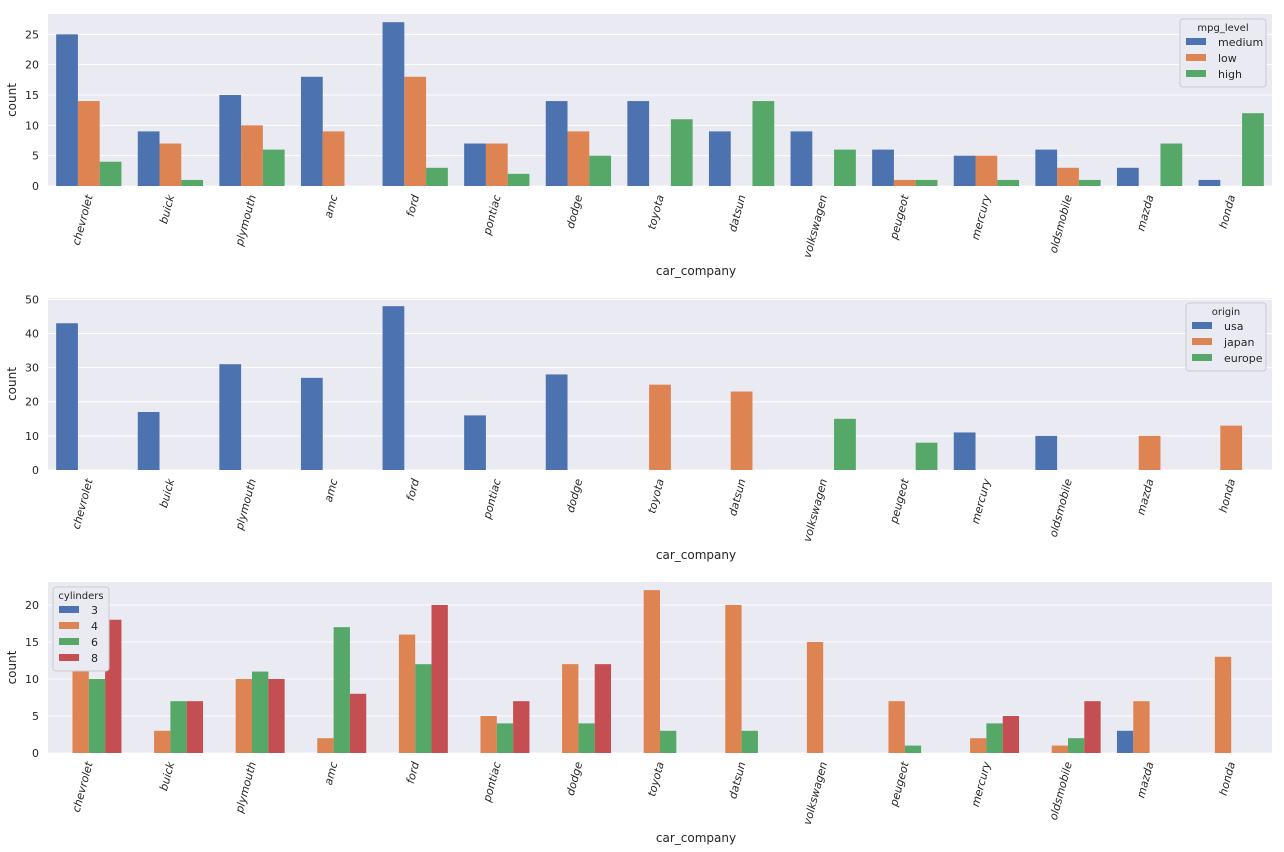 Image resolution: width=1284 pixels, height=852 pixels. What do you see at coordinates (696, 271) in the screenshot?
I see `x-axis-label: car_company` at bounding box center [696, 271].